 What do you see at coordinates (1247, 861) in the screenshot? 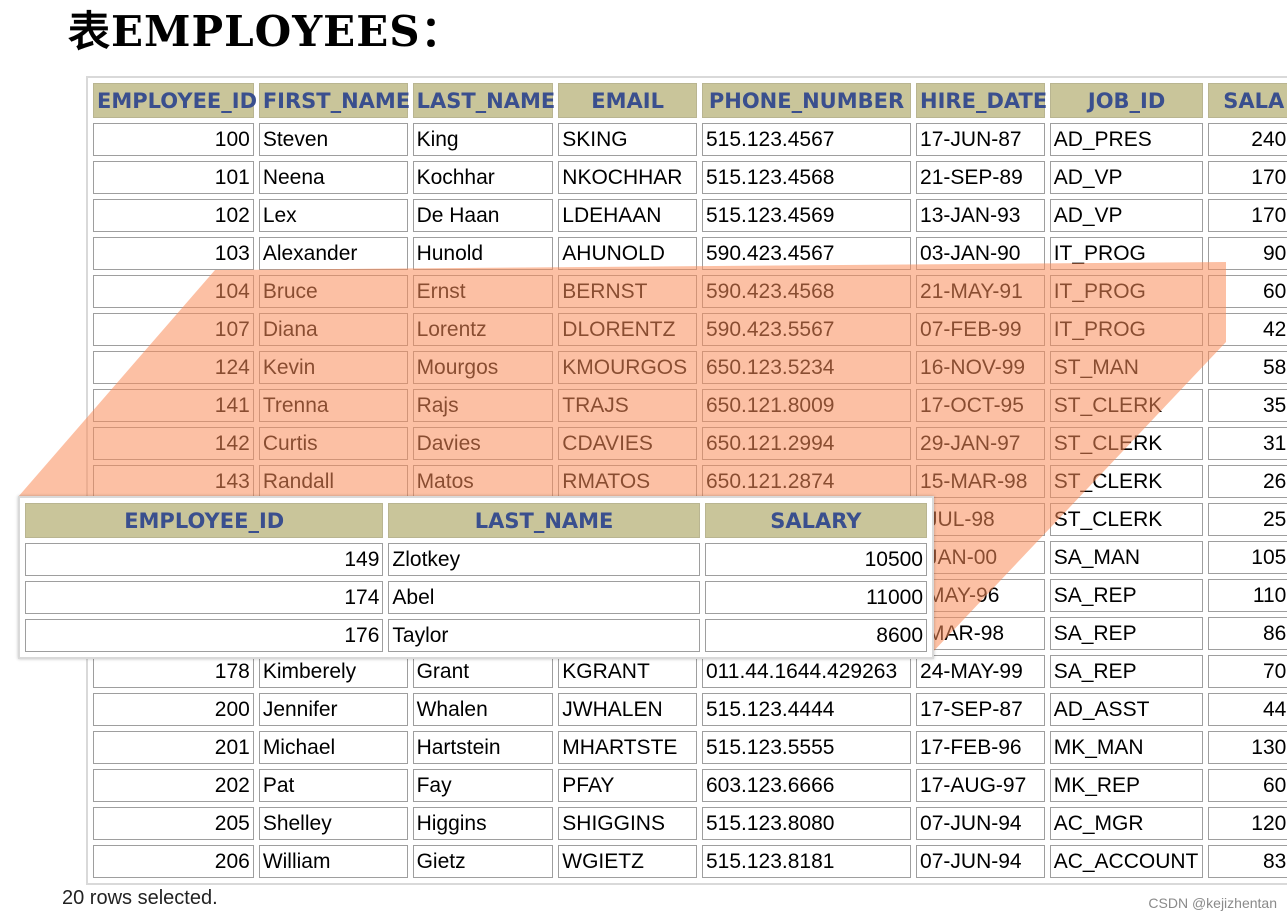
I see `employees-cell-sala: 830` at bounding box center [1247, 861].